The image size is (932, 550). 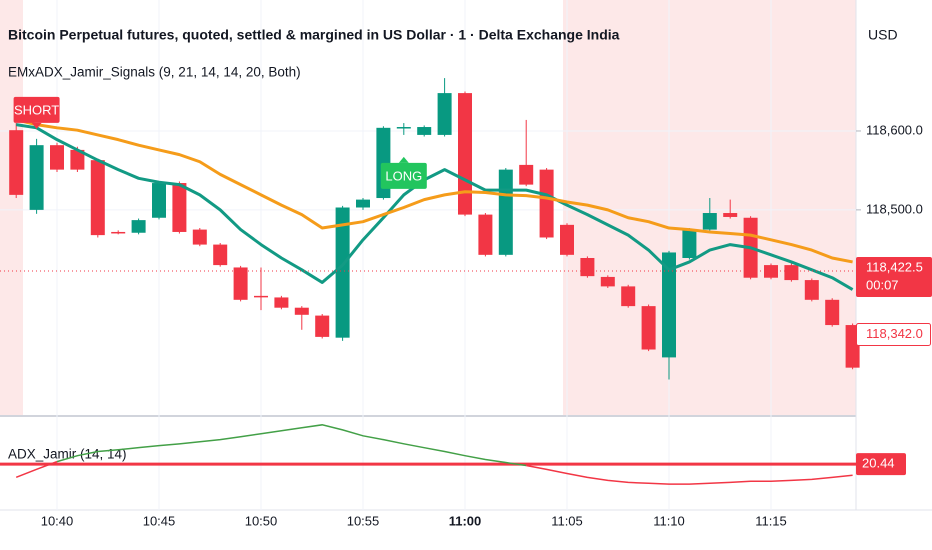 I want to click on x-tick-label: 11:00, so click(x=465, y=520).